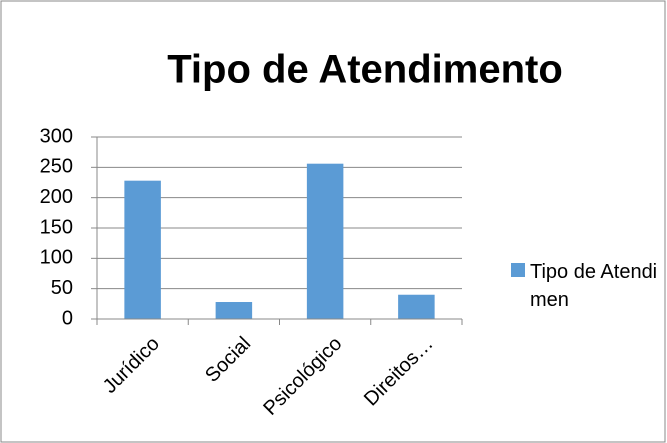 The image size is (667, 443). I want to click on y-tick-label: 50, so click(62, 288).